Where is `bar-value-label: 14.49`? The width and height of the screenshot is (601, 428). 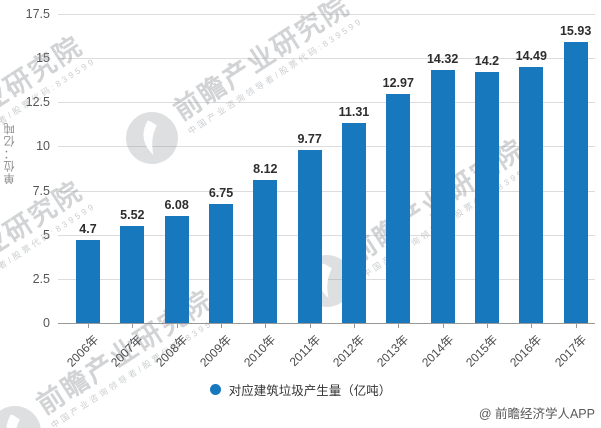
bar-value-label: 14.49 is located at coordinates (531, 56).